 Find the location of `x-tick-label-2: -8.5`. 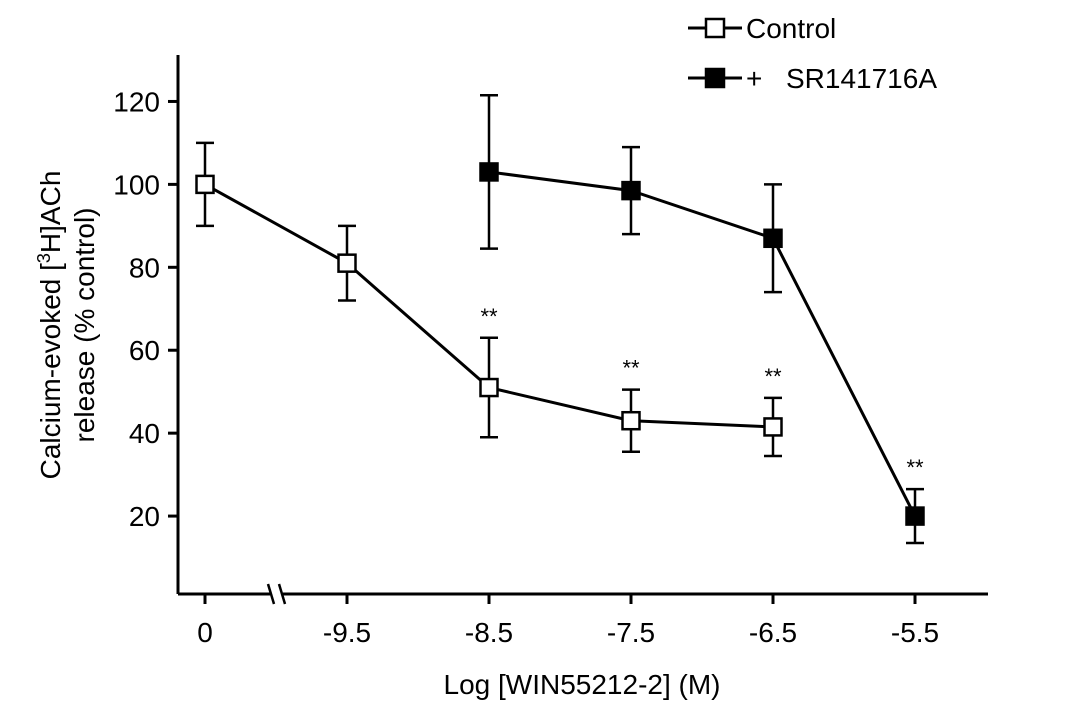

x-tick-label-2: -8.5 is located at coordinates (489, 632).